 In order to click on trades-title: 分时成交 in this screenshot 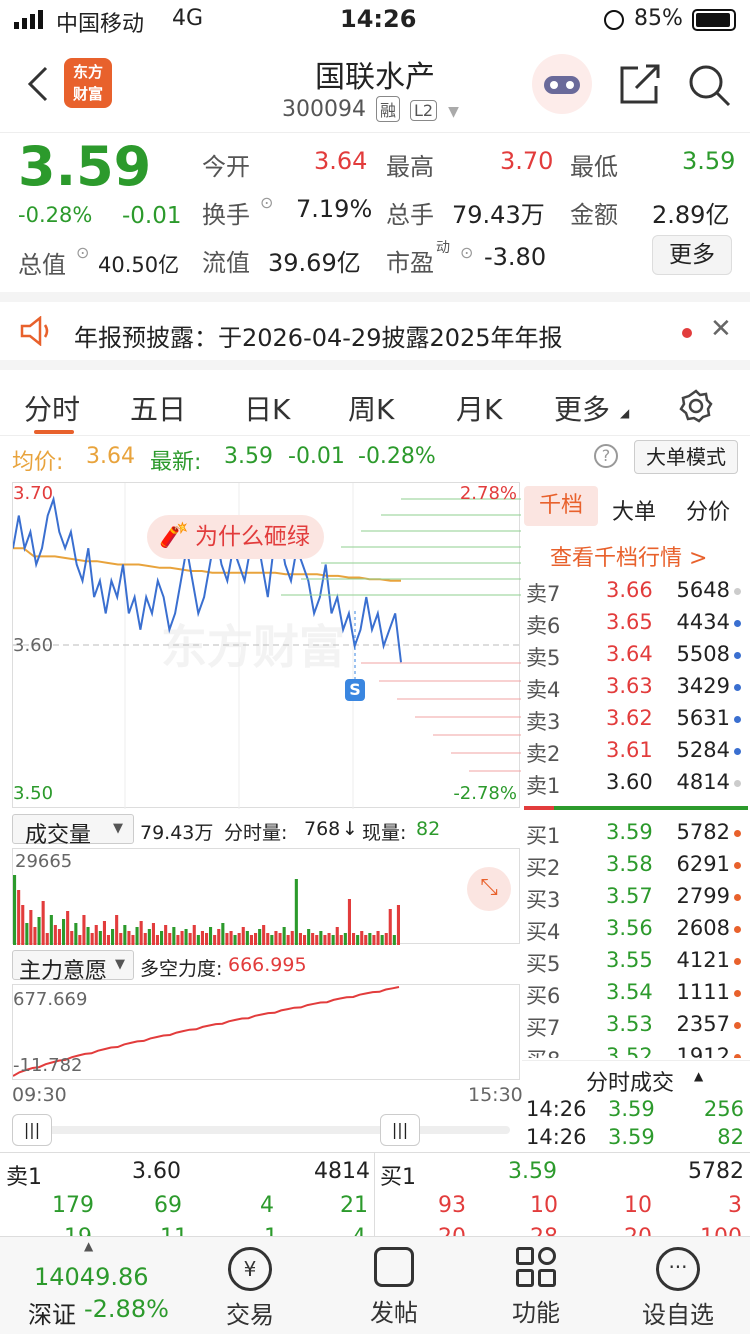, I will do `click(630, 1083)`.